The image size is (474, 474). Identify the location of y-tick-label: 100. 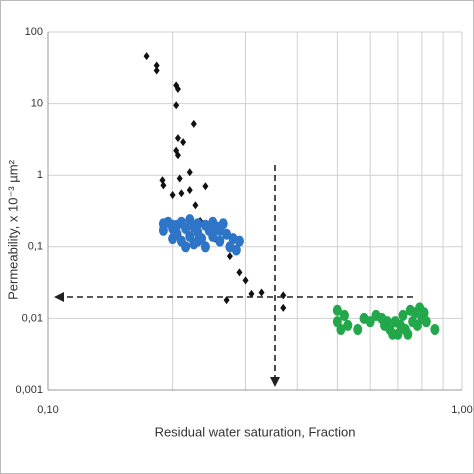
(34, 32).